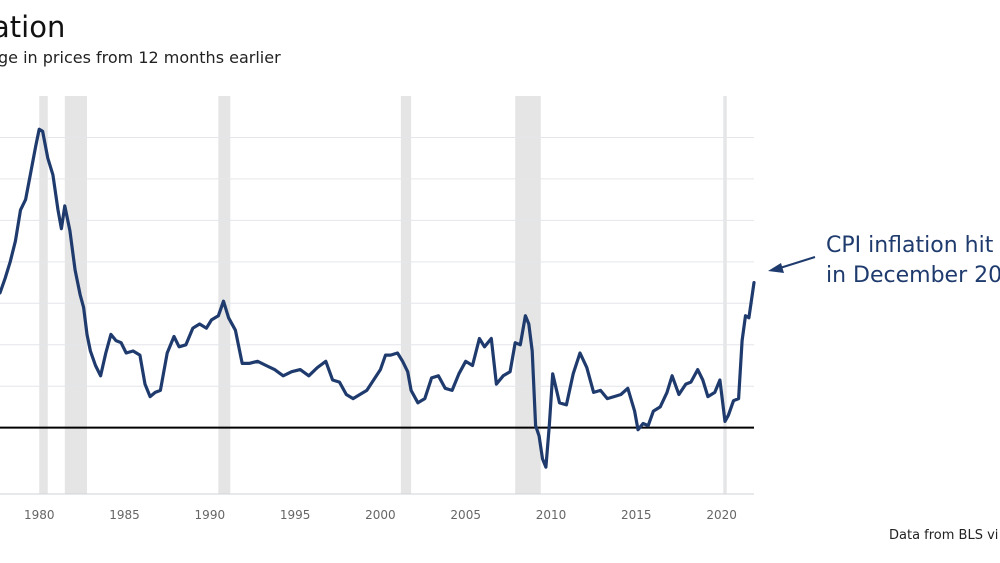 The height and width of the screenshot is (563, 1000). What do you see at coordinates (39, 515) in the screenshot?
I see `x-tick-label-1980: 1980` at bounding box center [39, 515].